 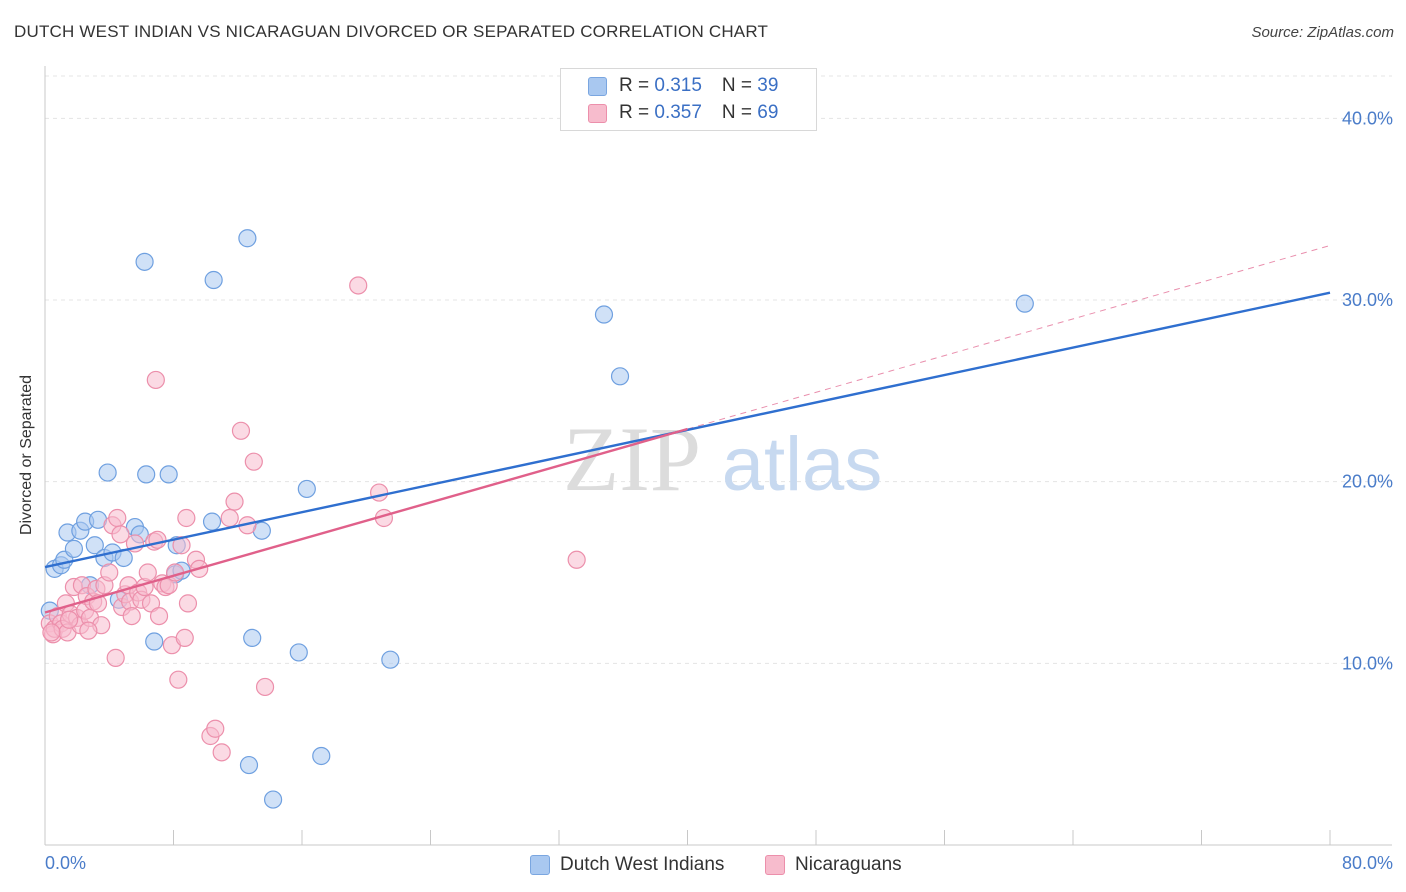 I want to click on y-tick-label: 20.0%, so click(x=1367, y=482).